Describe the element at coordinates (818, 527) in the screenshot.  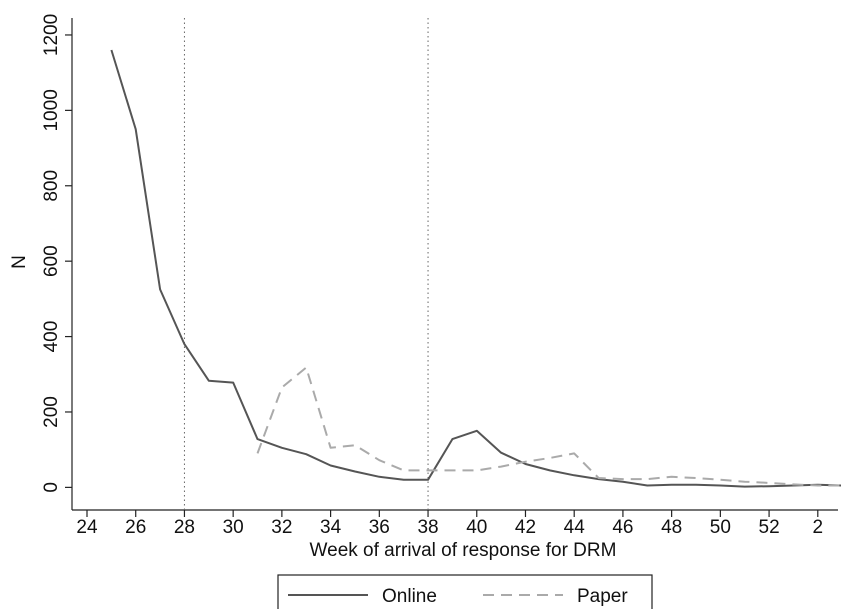
I see `x-tick-label: 2` at that location.